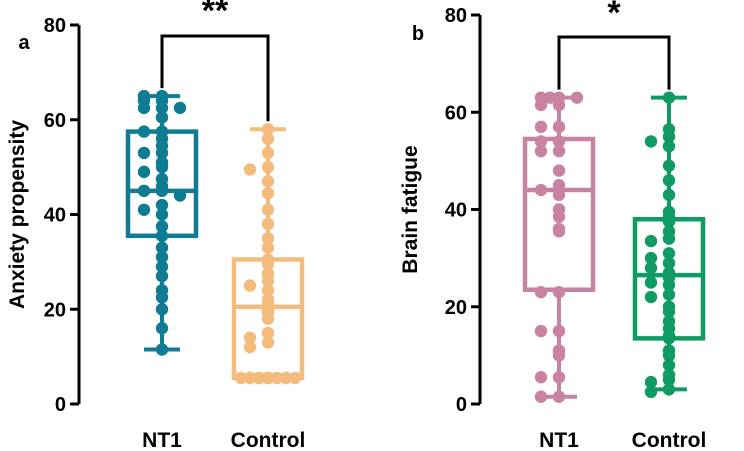 The height and width of the screenshot is (451, 744). I want to click on y-tick-label: 20, so click(55, 310).